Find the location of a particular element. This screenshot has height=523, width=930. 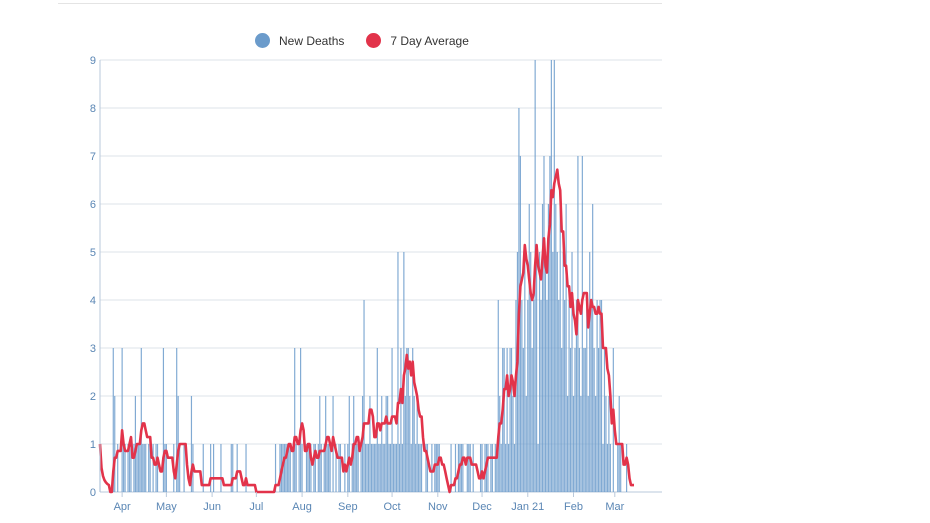

x-tick-label: Dec is located at coordinates (482, 507).